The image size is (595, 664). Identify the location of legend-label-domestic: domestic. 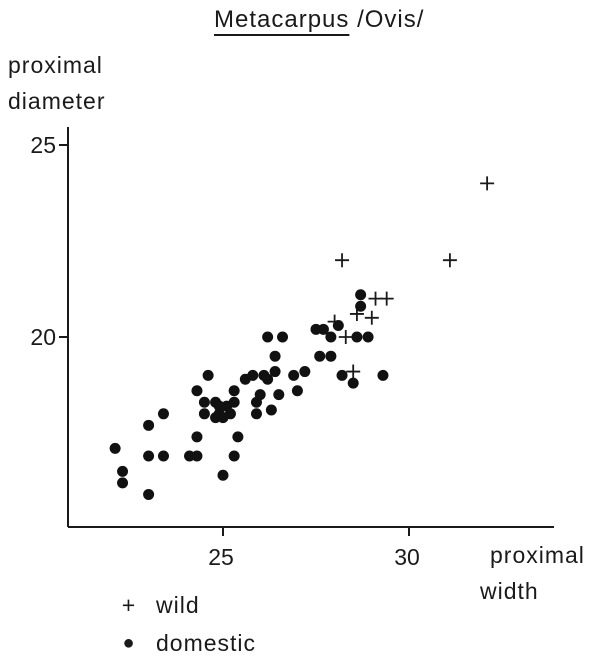
(206, 643).